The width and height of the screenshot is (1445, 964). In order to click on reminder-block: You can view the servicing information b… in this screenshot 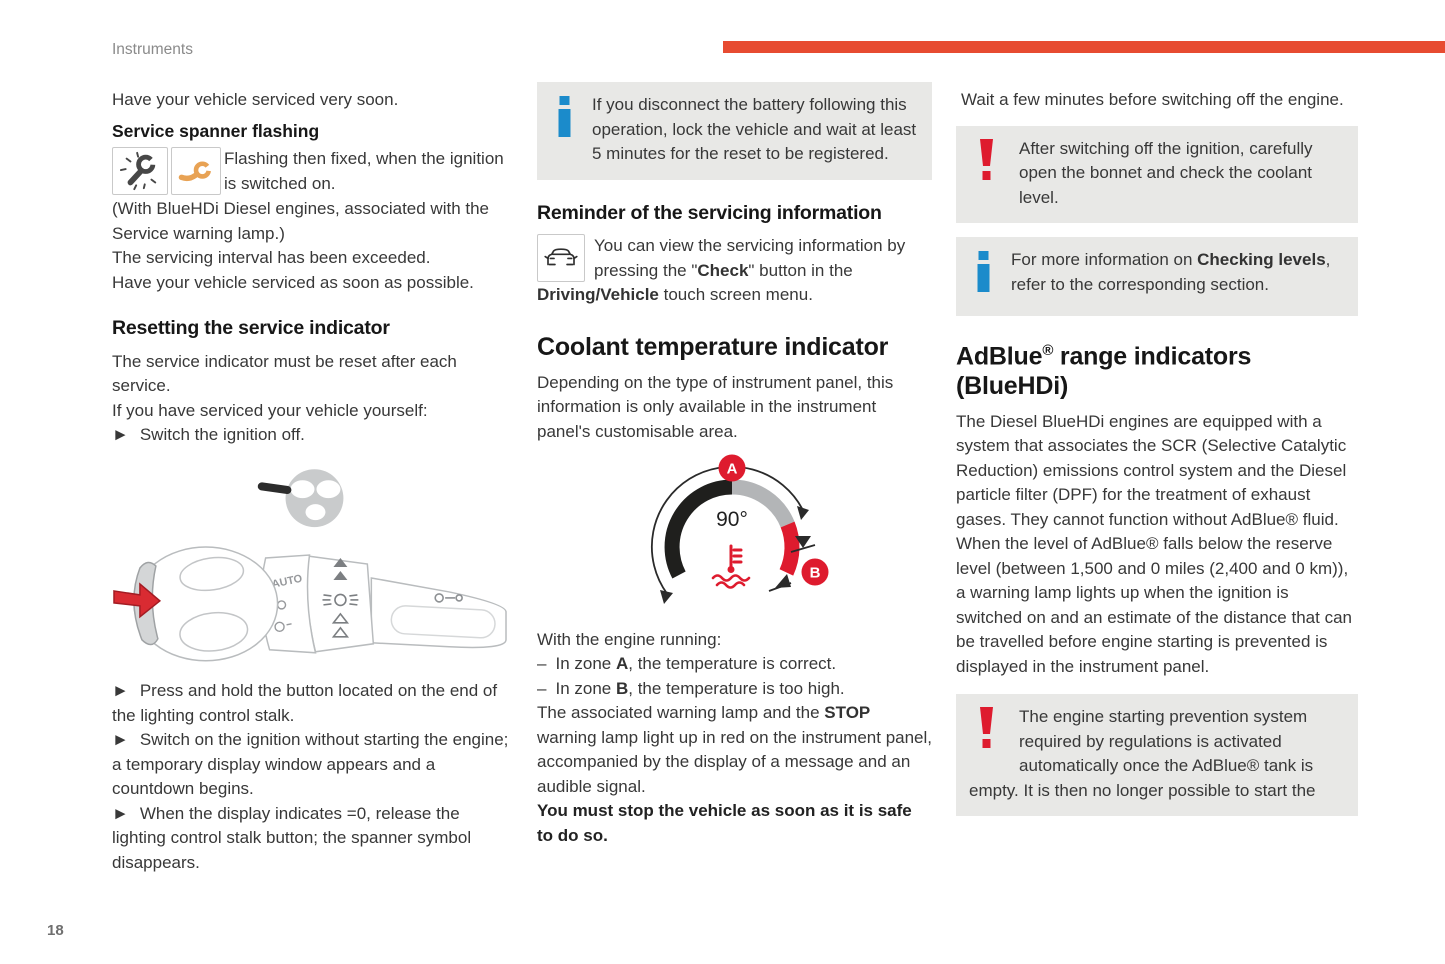, I will do `click(721, 269)`.